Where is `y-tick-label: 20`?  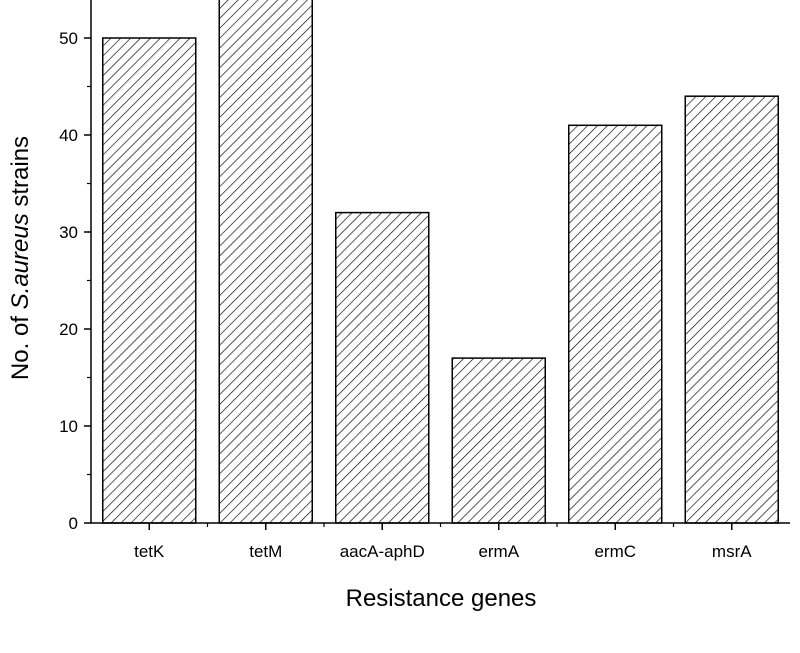 y-tick-label: 20 is located at coordinates (68, 329).